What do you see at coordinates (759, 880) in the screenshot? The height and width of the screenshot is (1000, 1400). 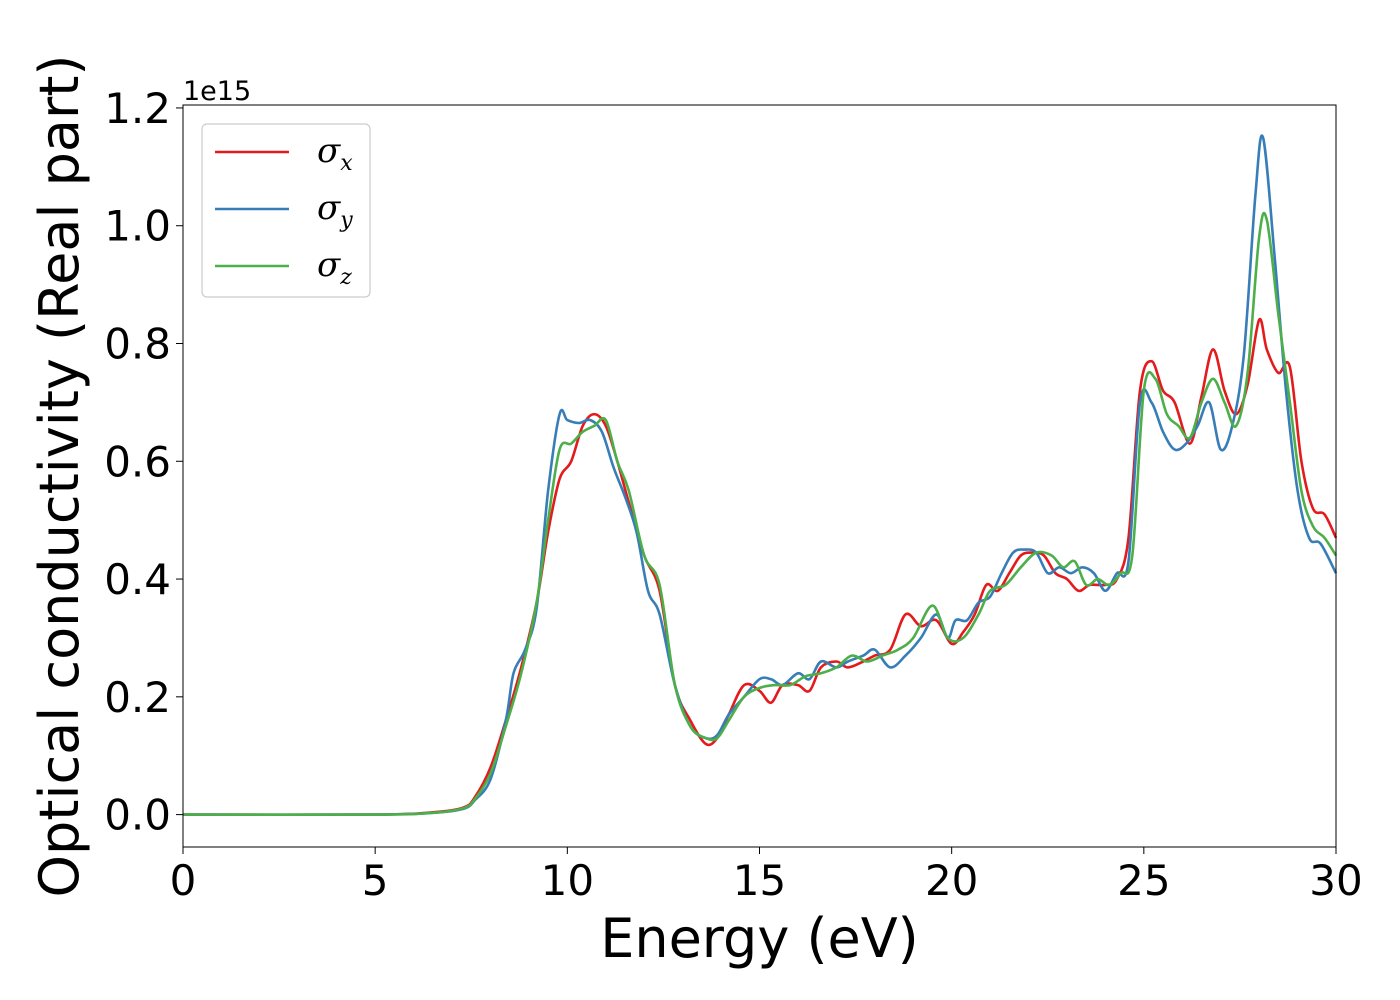 I see `x-tick-label: 15` at bounding box center [759, 880].